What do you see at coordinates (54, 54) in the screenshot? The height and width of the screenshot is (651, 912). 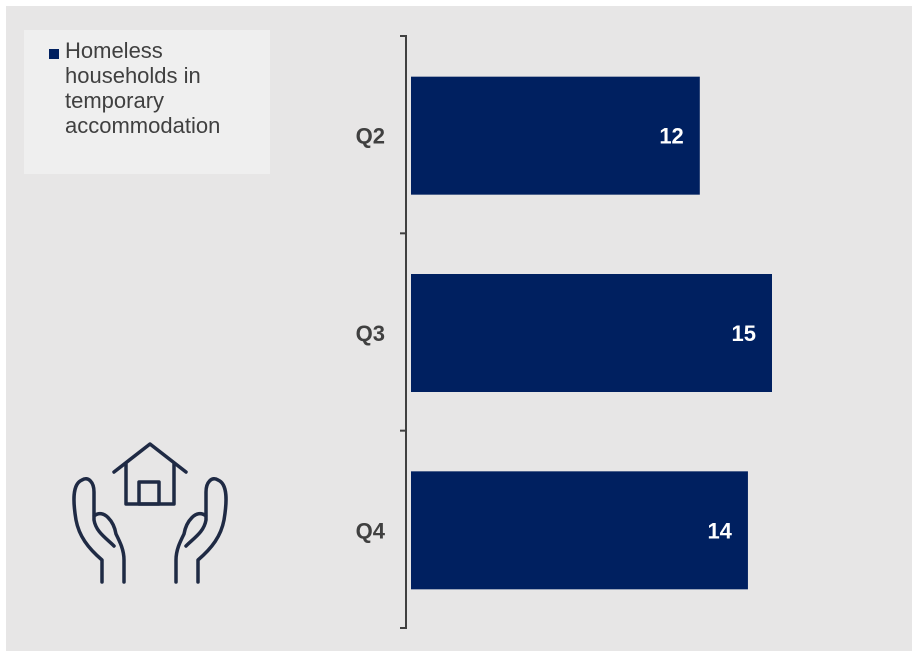 I see `legend-swatch` at bounding box center [54, 54].